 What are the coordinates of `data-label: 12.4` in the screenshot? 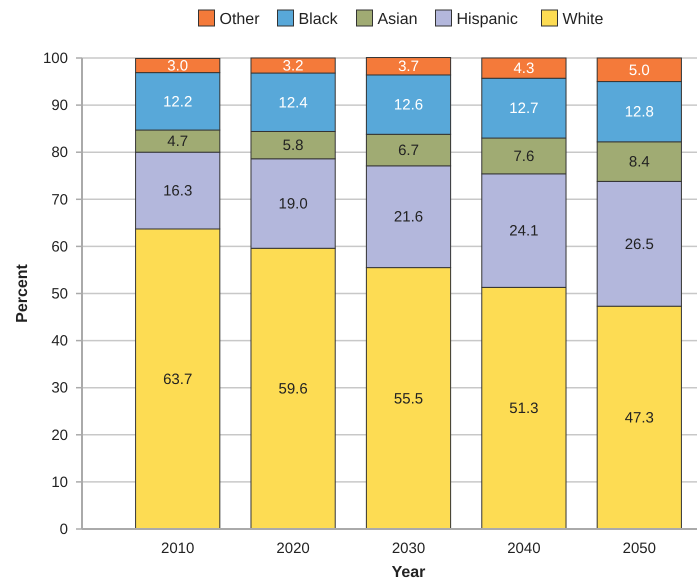 It's located at (293, 103).